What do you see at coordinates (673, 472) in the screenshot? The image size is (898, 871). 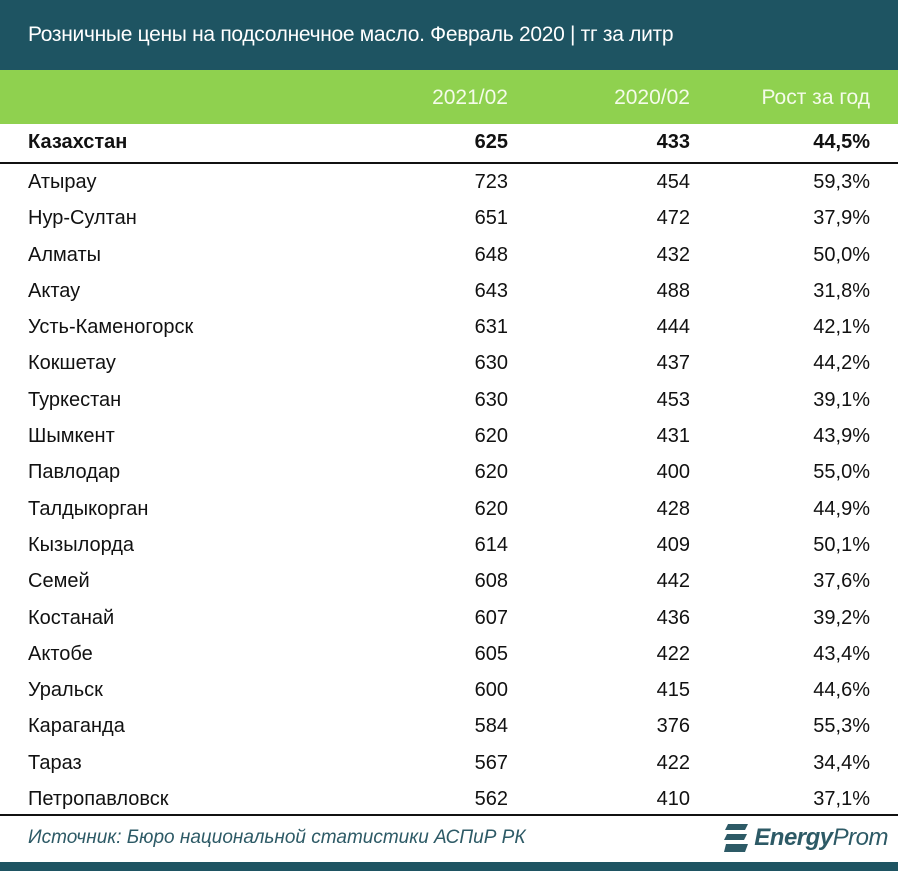 I see `price-2020: 400` at bounding box center [673, 472].